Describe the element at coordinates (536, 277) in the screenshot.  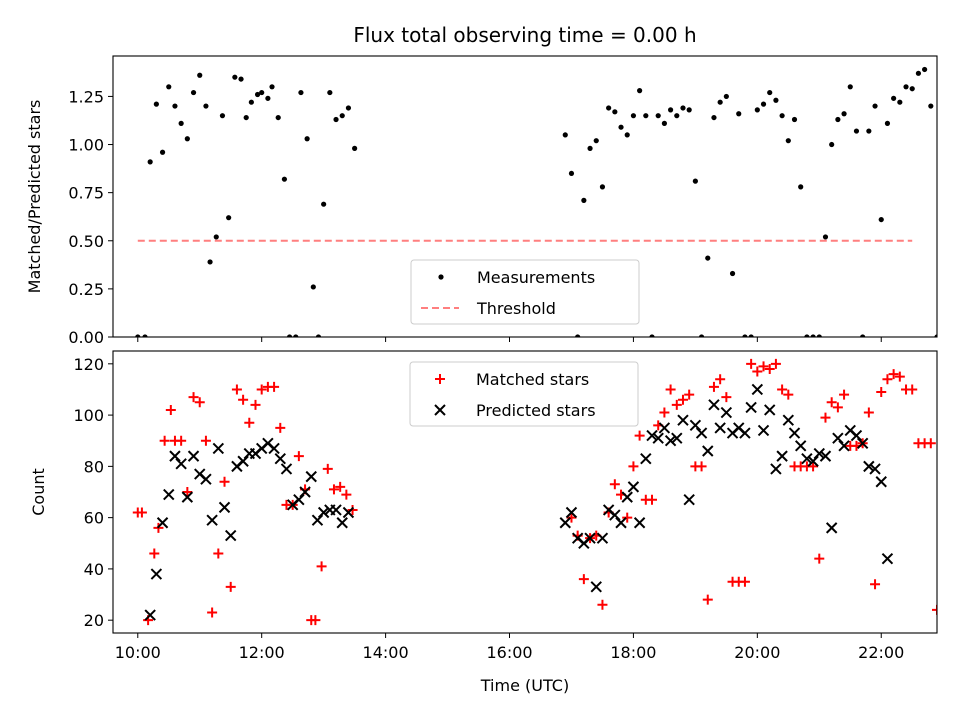
I see `legend-label: Measurements` at that location.